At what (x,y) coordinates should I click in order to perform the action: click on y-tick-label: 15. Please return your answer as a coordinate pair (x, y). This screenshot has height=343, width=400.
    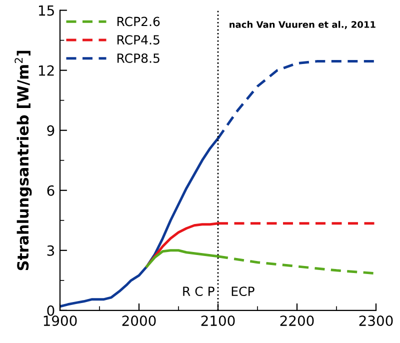
    Looking at the image, I should click on (46, 10).